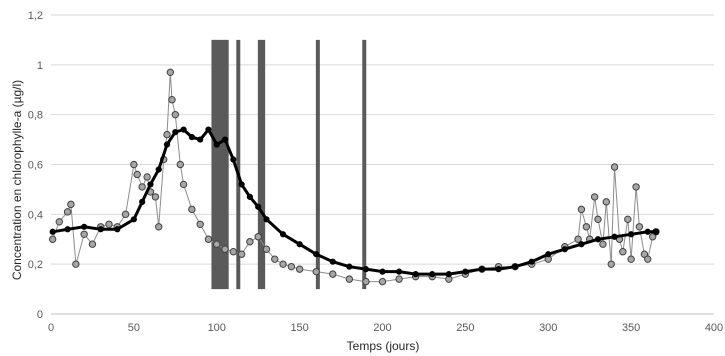 The width and height of the screenshot is (725, 356). Describe the element at coordinates (35, 265) in the screenshot. I see `y-tick-label: 0,2` at that location.